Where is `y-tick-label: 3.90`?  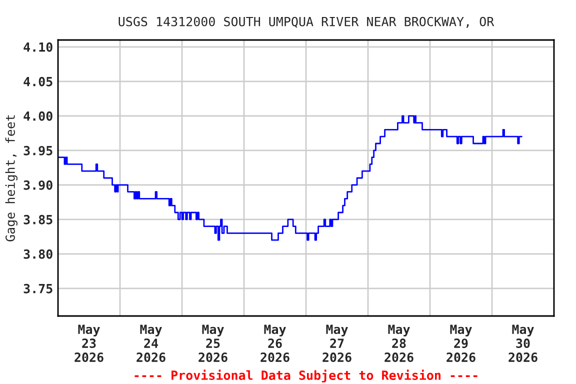
y-tick-label: 3.90 is located at coordinates (38, 185).